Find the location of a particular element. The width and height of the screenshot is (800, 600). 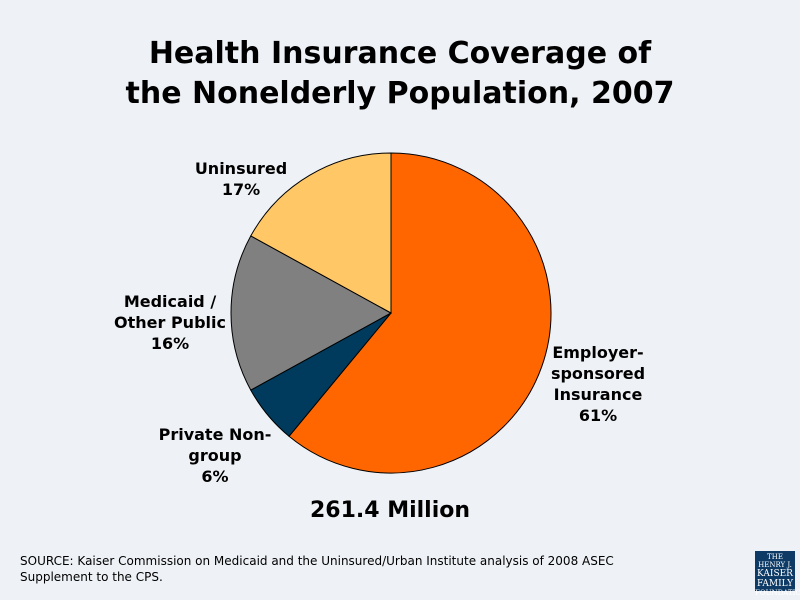

total-label: 261.4 Million is located at coordinates (390, 510).